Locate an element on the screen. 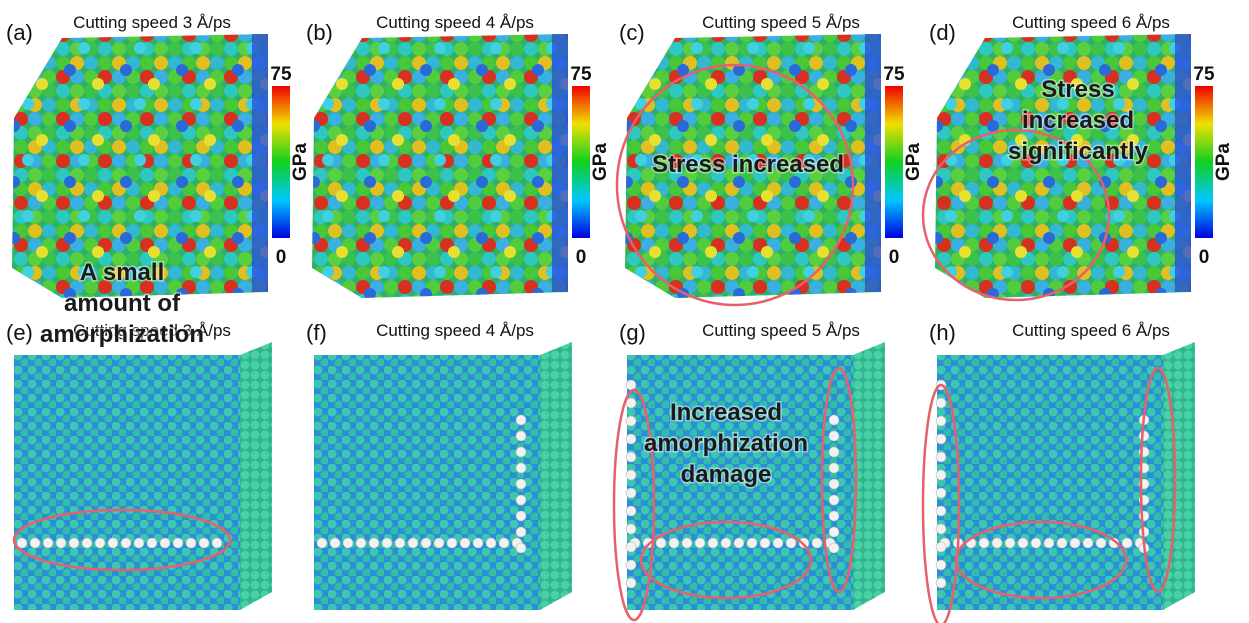  annotation: damage is located at coordinates (726, 474).